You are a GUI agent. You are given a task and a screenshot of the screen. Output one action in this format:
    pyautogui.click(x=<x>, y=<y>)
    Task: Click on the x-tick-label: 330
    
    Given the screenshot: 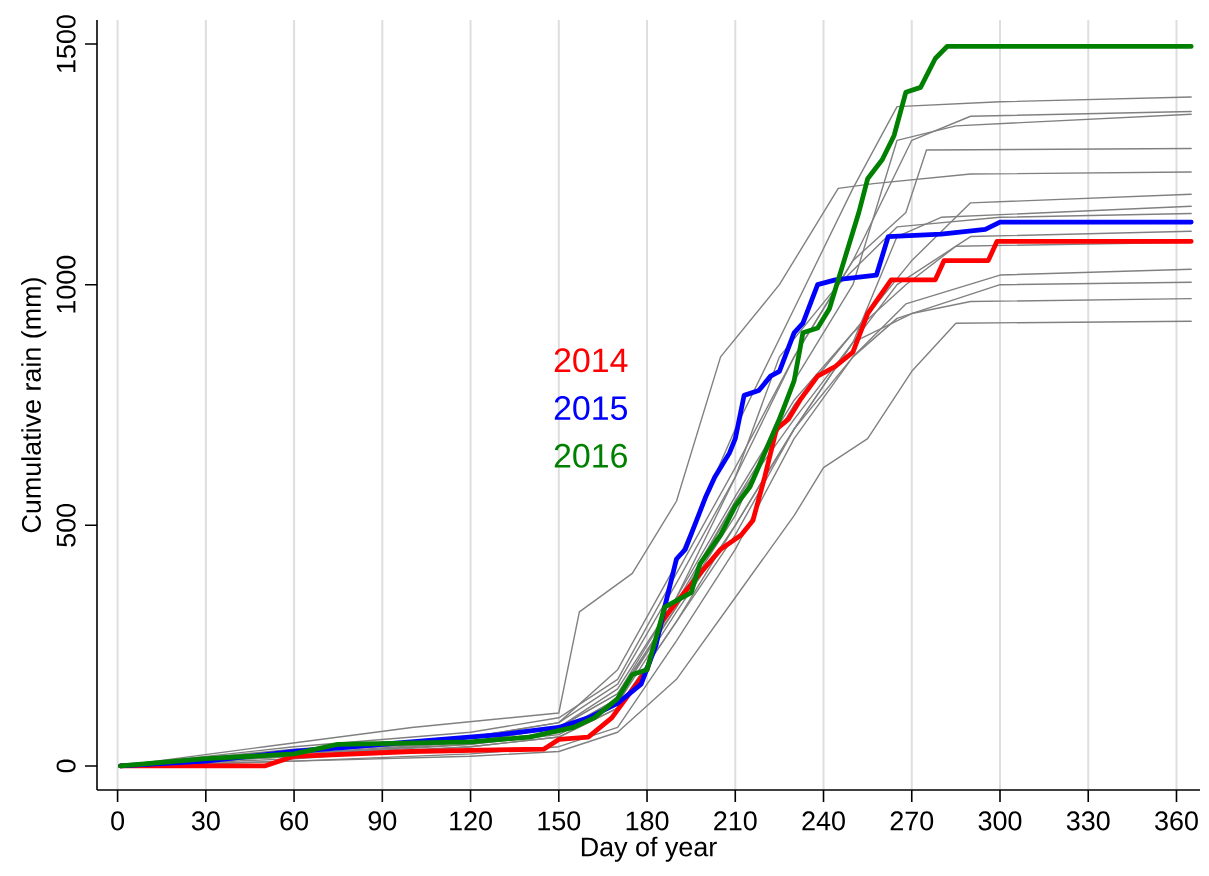 What is the action you would take?
    pyautogui.click(x=1088, y=821)
    